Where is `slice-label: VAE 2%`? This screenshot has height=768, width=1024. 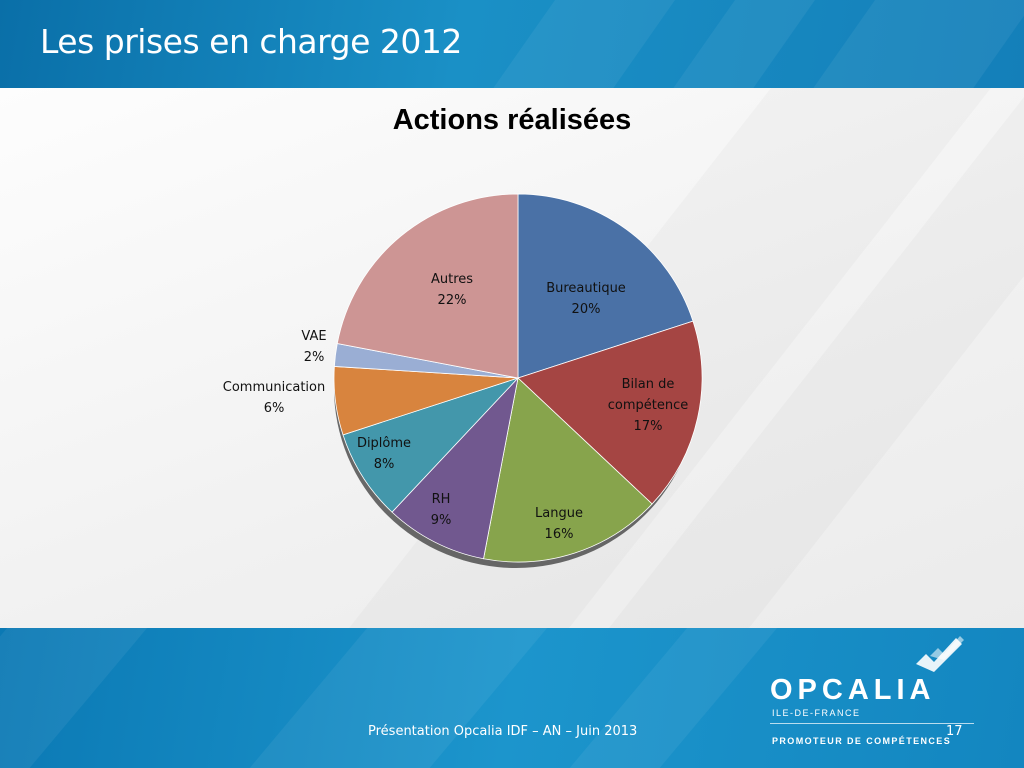
slice-label: VAE 2% is located at coordinates (313, 347).